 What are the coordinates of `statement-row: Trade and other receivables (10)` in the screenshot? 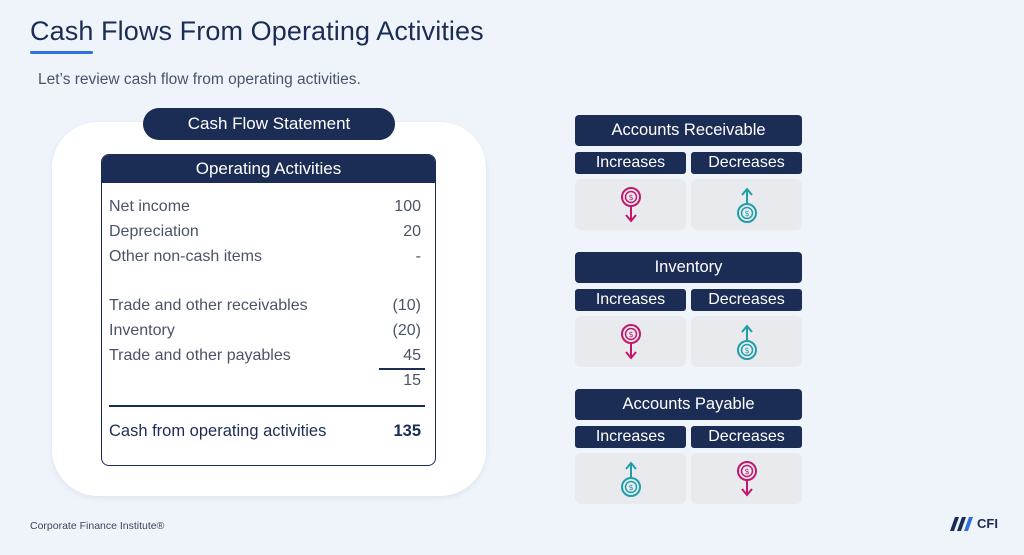 It's located at (265, 306).